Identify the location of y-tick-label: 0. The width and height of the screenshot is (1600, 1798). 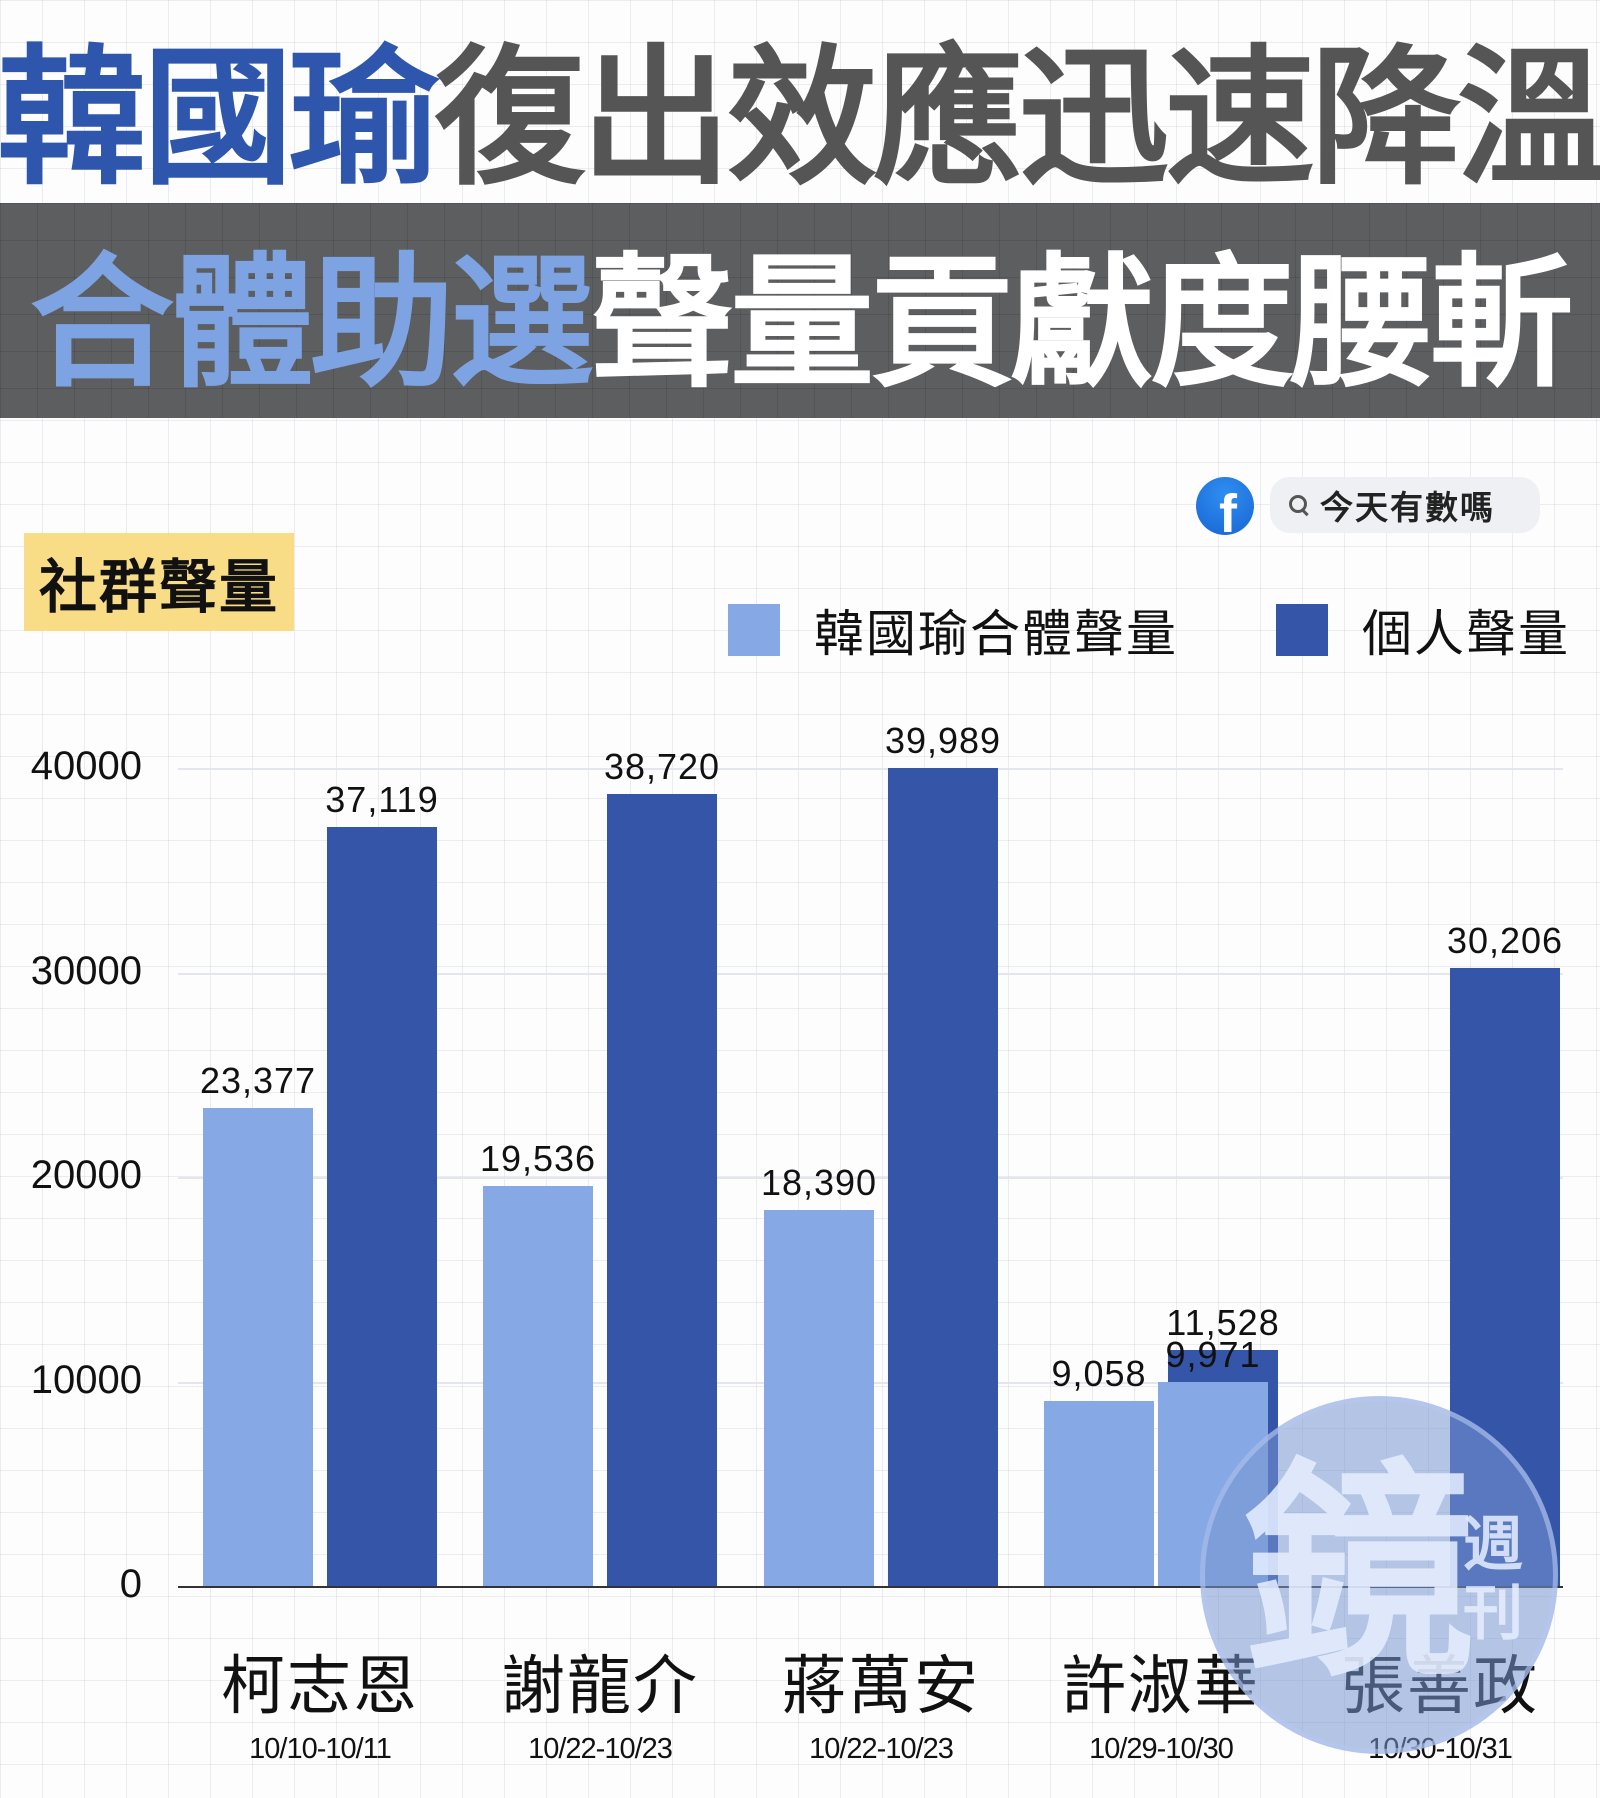
(130, 1584).